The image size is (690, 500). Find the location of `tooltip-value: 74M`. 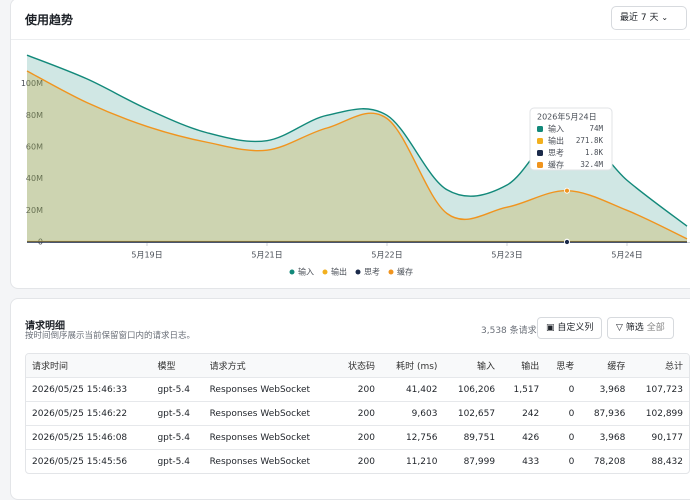

tooltip-value: 74M is located at coordinates (596, 128).